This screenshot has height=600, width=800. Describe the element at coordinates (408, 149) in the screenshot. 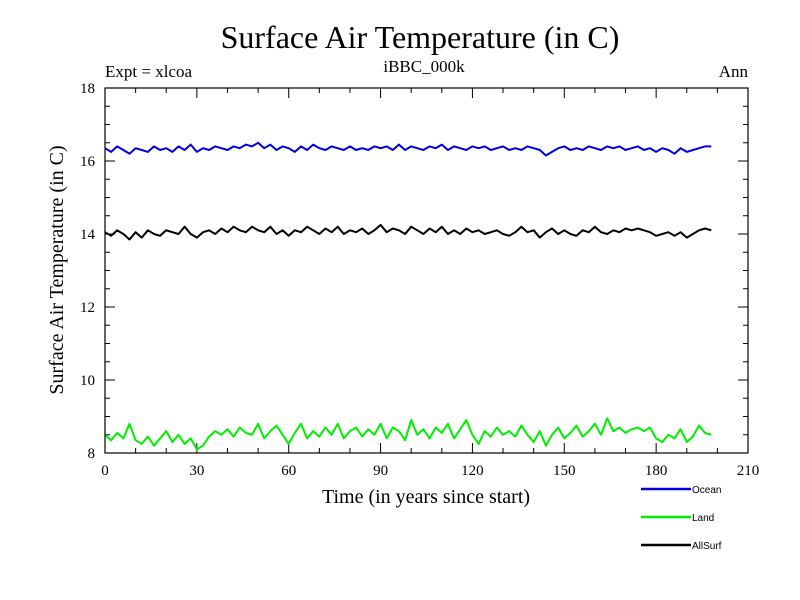

I see `series-line-ocean` at that location.